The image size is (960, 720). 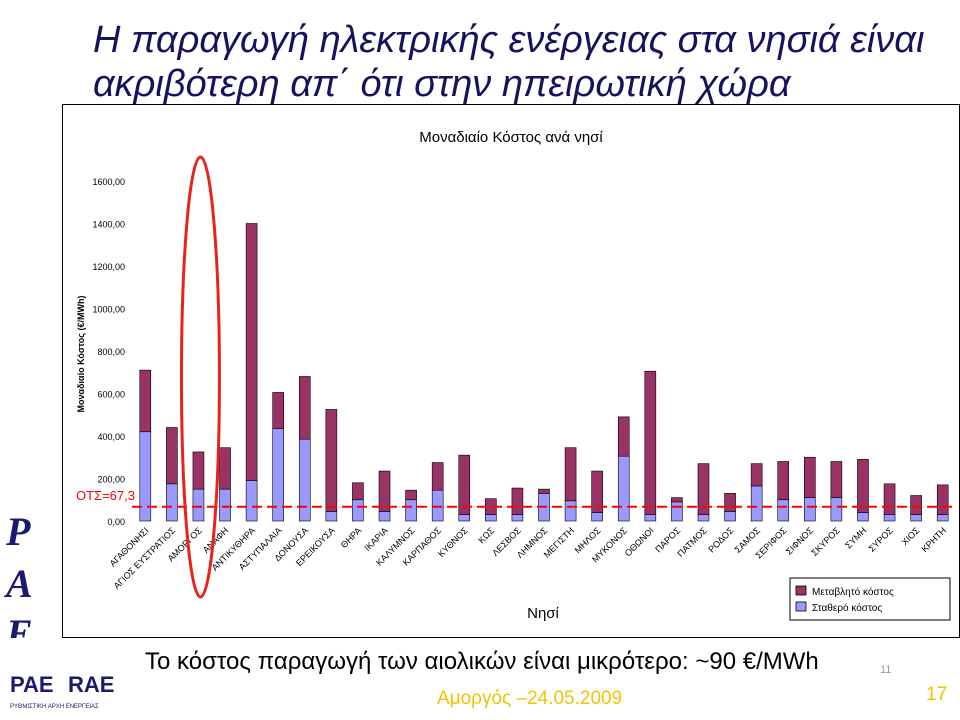 What do you see at coordinates (801, 606) in the screenshot?
I see `legend-swatch-fixed` at bounding box center [801, 606].